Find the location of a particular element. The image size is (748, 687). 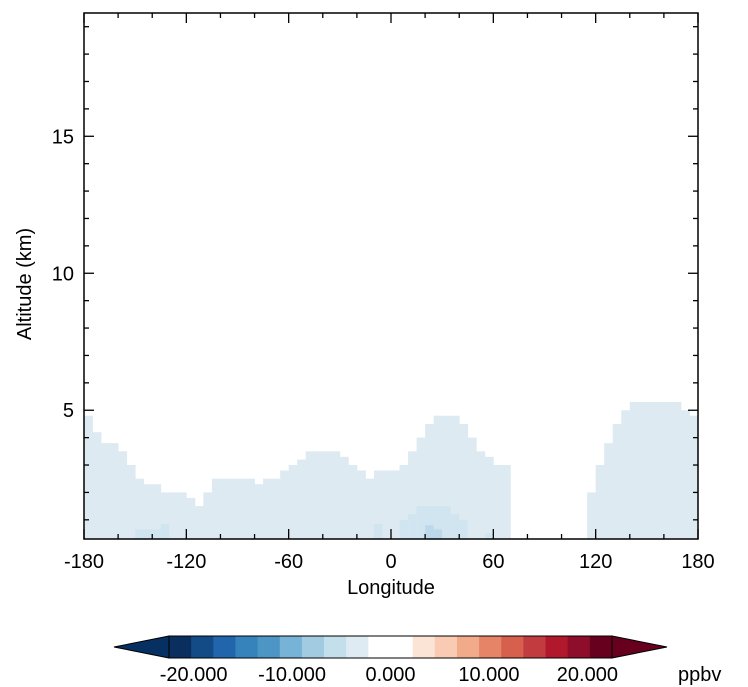

x-axis-title: Longitude is located at coordinates (391, 588).